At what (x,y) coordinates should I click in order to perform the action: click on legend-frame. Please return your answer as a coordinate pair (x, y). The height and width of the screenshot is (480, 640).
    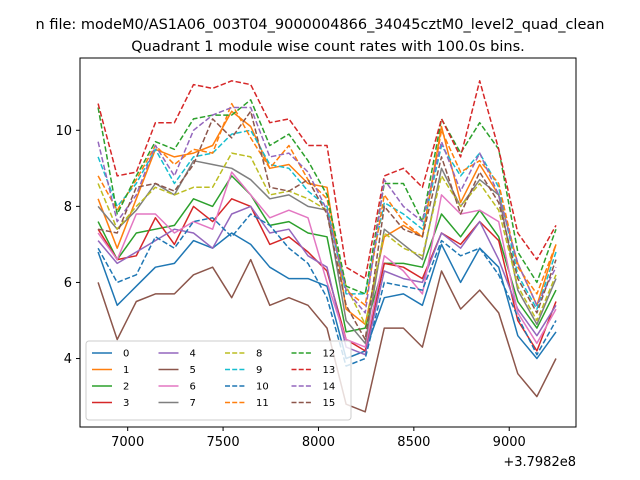
    Looking at the image, I should click on (218, 380).